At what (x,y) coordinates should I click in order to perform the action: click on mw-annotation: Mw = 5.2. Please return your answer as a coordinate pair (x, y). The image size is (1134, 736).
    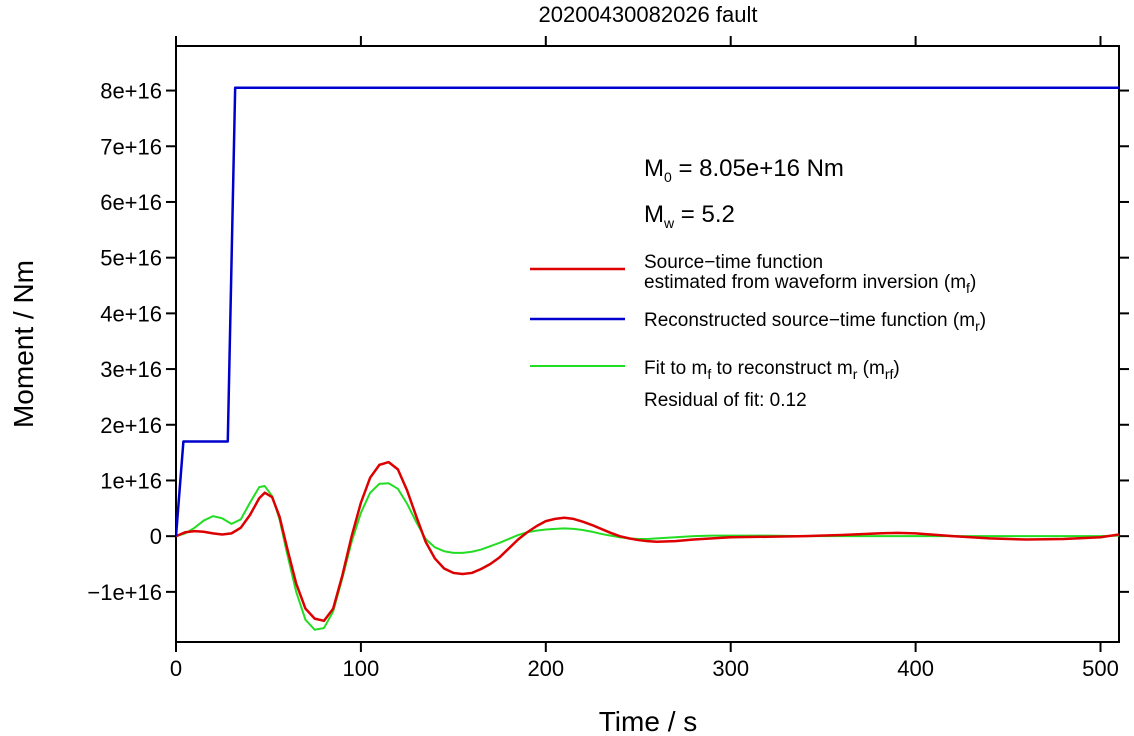
    Looking at the image, I should click on (689, 216).